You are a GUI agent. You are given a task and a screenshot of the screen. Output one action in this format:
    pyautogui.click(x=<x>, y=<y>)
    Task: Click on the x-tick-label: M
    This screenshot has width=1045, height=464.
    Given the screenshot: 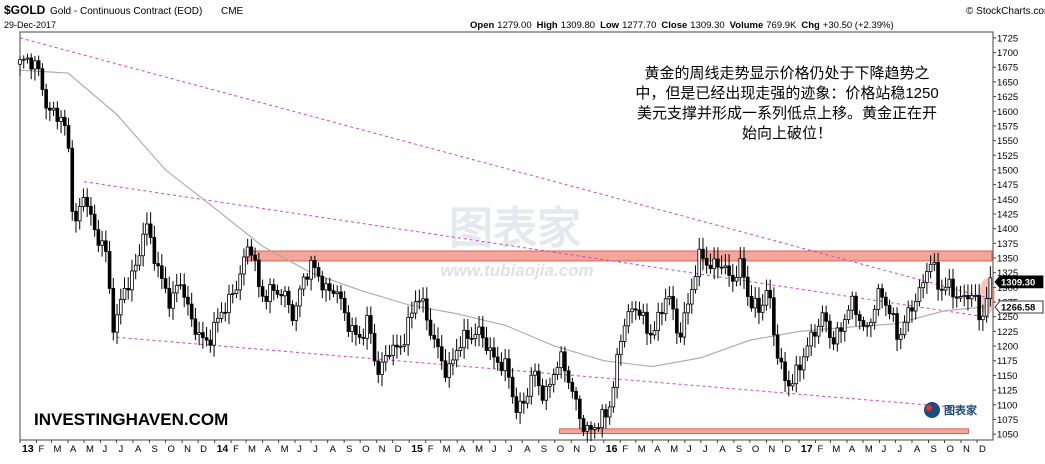 What is the action you would take?
    pyautogui.click(x=642, y=449)
    